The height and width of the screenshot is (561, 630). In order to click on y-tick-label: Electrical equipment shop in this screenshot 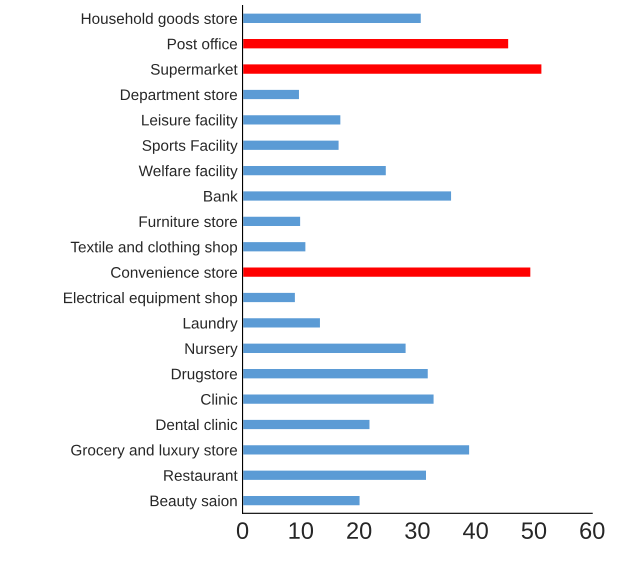, I will do `click(151, 299)`.